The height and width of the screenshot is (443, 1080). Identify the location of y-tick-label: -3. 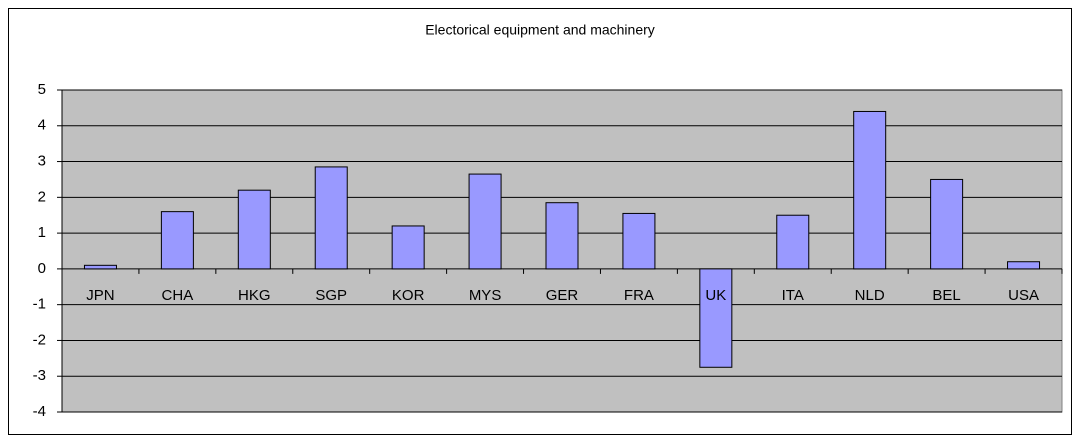
(39, 375).